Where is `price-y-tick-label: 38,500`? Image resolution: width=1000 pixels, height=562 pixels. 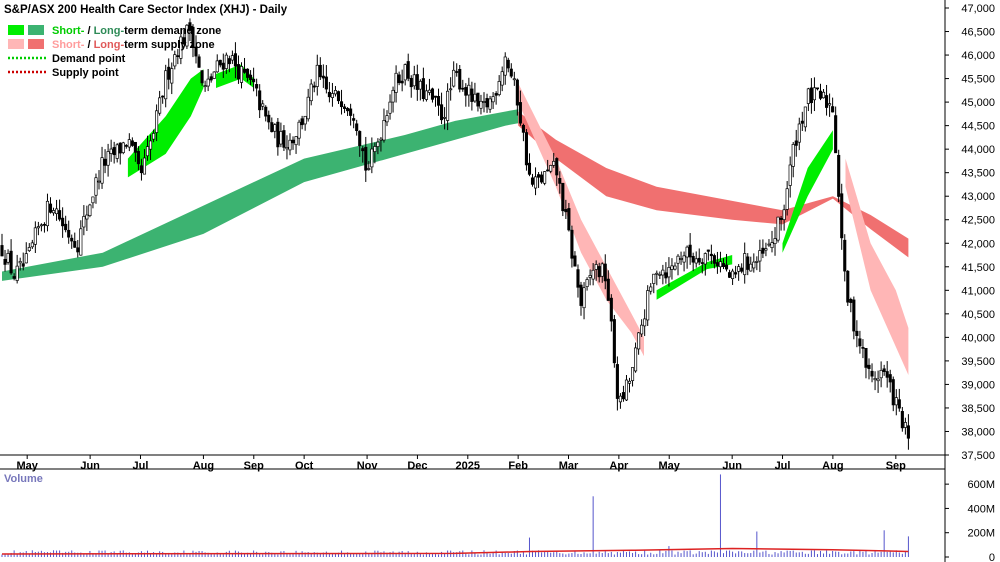
price-y-tick-label: 38,500 is located at coordinates (978, 409).